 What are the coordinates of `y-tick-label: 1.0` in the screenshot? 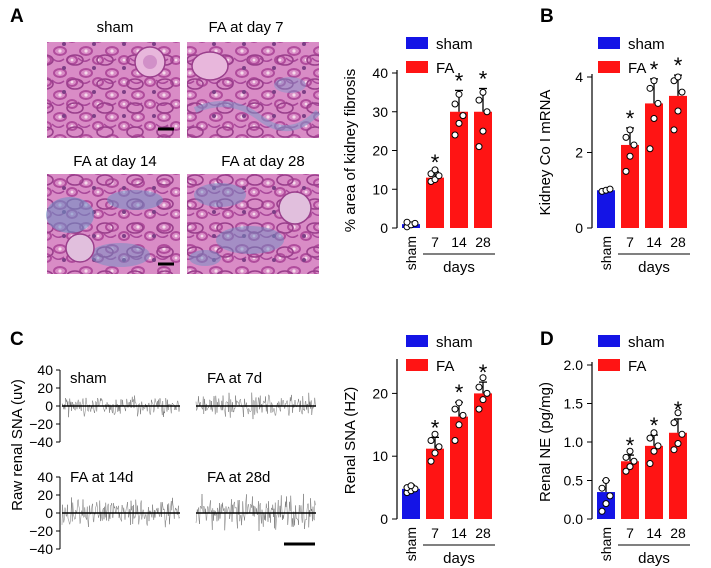 It's located at (574, 442).